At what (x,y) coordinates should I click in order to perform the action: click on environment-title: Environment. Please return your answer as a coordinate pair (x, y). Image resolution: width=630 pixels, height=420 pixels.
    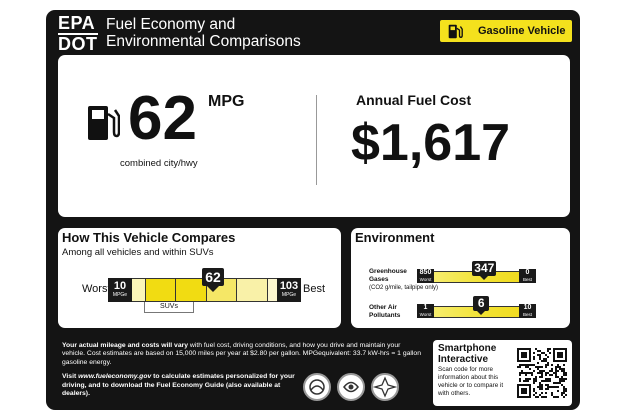
    Looking at the image, I should click on (395, 237).